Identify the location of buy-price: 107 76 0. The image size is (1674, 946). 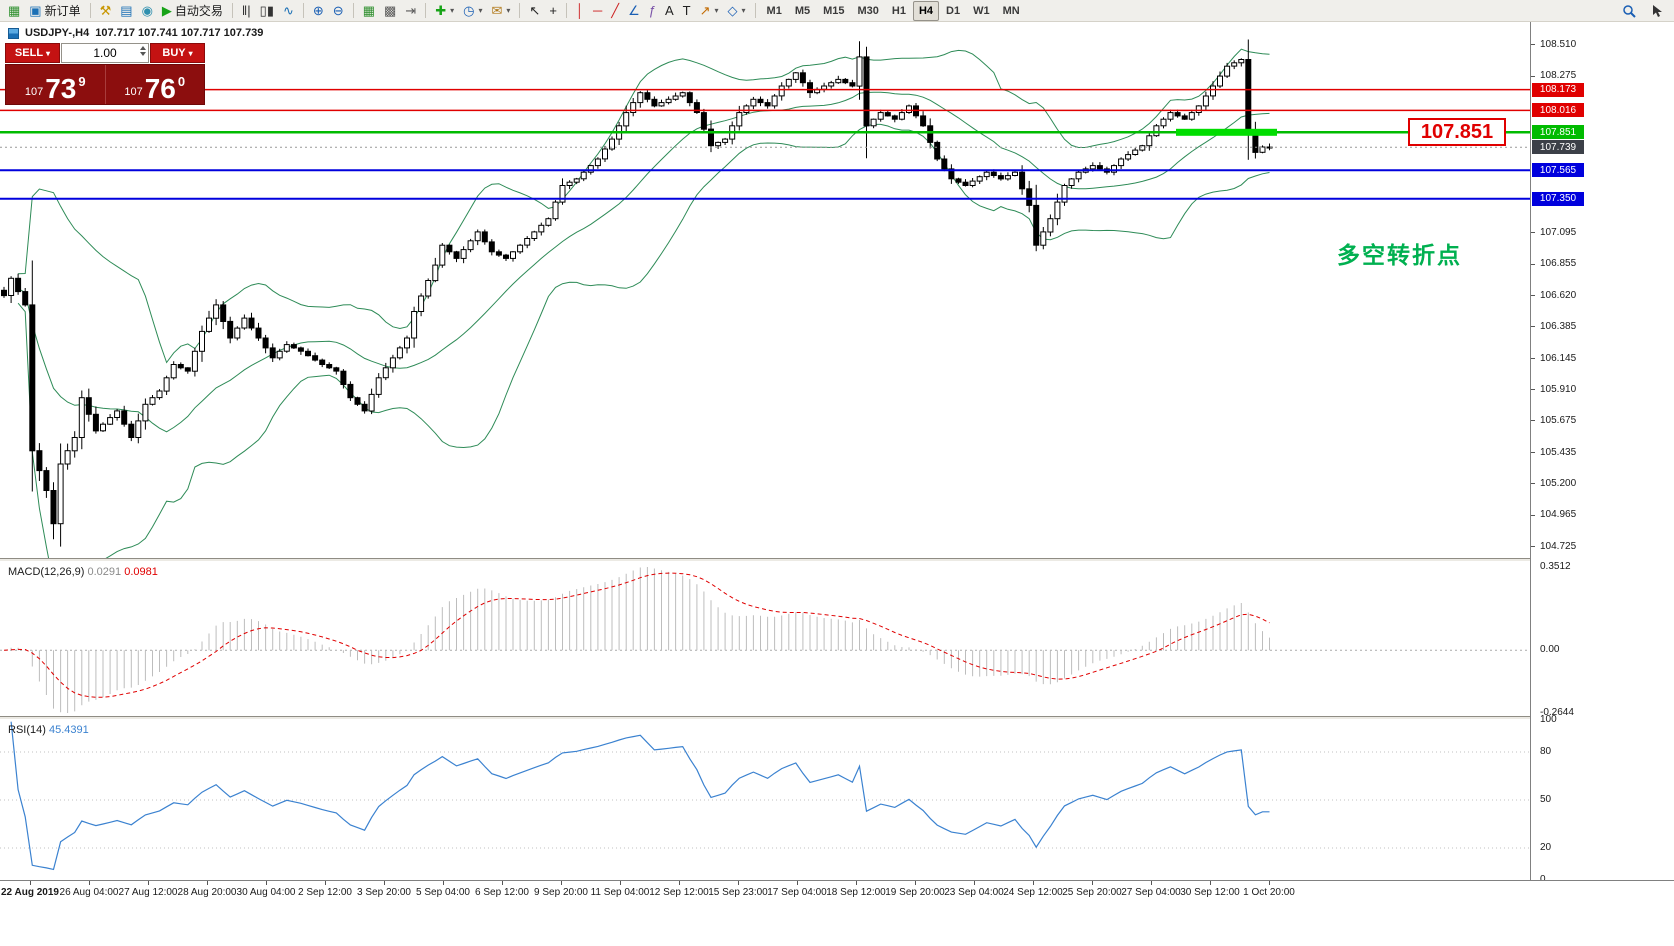
(155, 84).